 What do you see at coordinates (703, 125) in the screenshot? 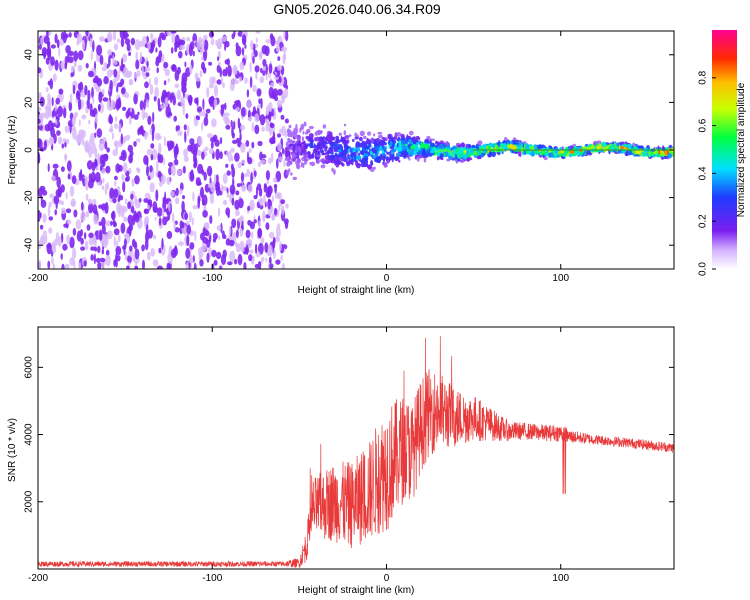
I see `colorbar-tick-label: 0.6` at bounding box center [703, 125].